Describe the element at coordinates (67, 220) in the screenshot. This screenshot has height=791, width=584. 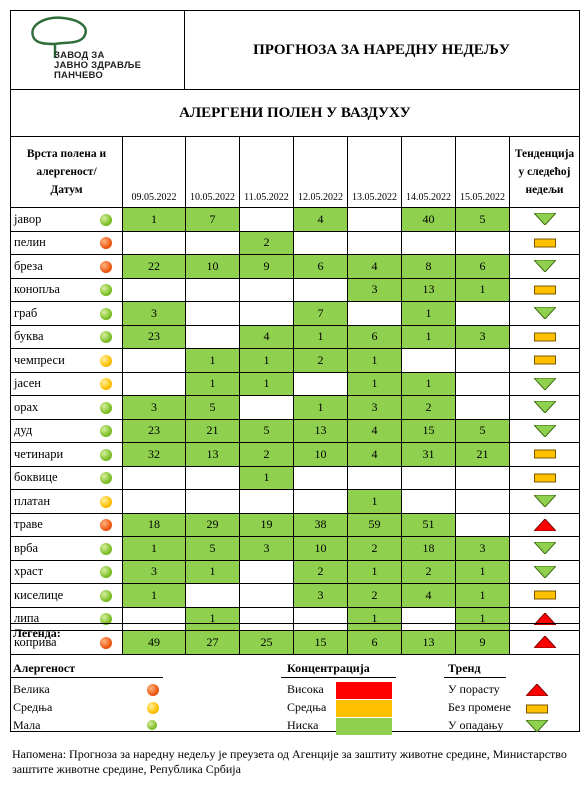
I see `pollen-name-cell: јавор` at that location.